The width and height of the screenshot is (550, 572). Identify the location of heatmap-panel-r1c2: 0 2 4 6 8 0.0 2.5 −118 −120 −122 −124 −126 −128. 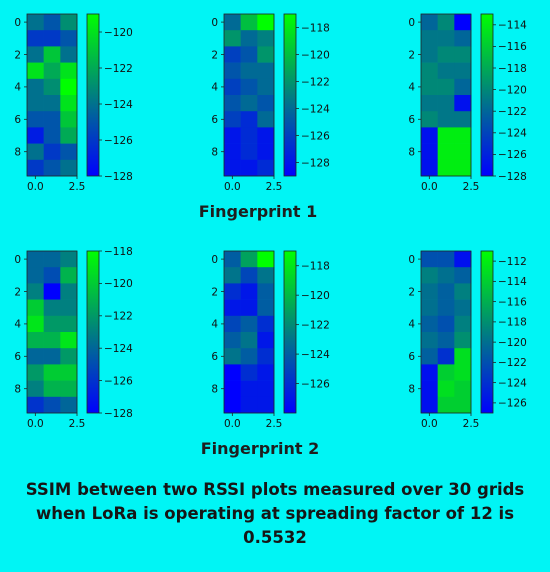
(270, 103).